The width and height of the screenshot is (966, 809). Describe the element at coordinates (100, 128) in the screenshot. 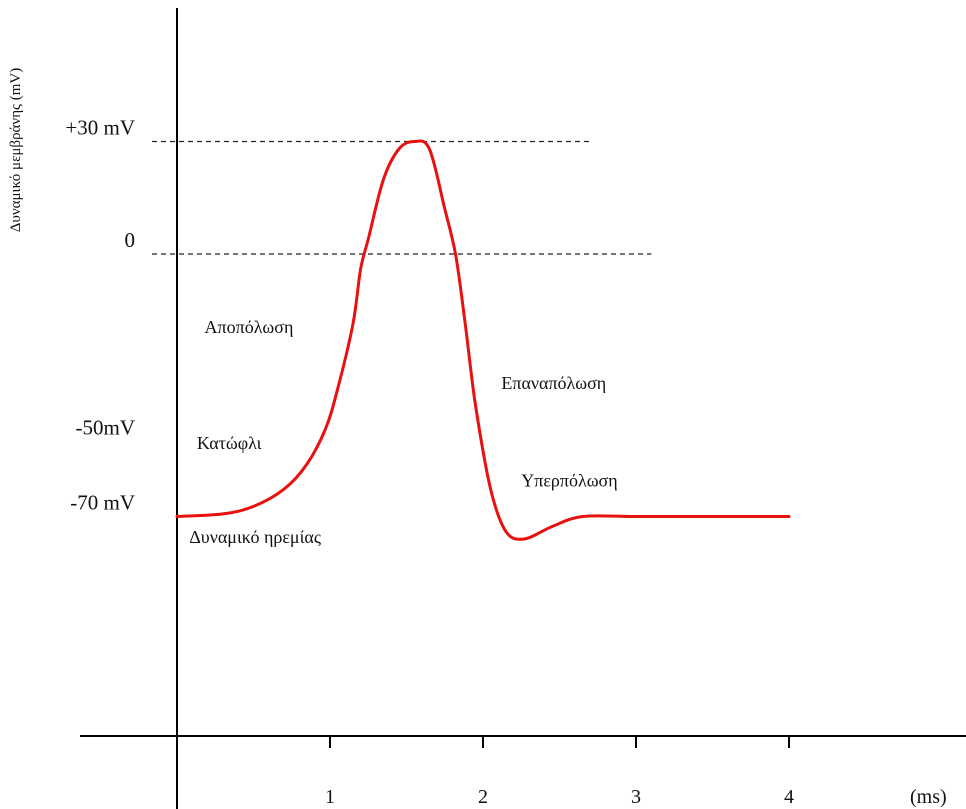

I see `y-level-label-1: +30 mV` at that location.